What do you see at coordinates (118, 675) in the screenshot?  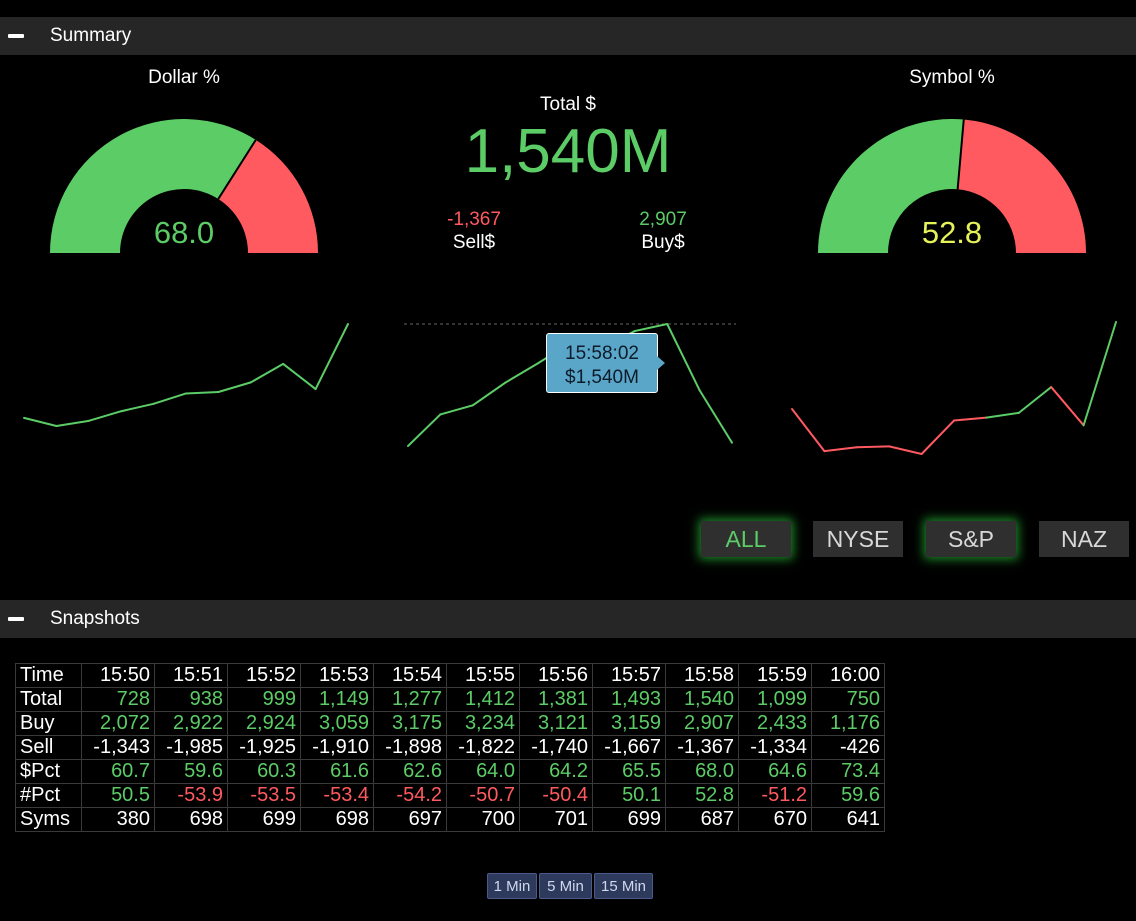 I see `table-cell: 15:50` at bounding box center [118, 675].